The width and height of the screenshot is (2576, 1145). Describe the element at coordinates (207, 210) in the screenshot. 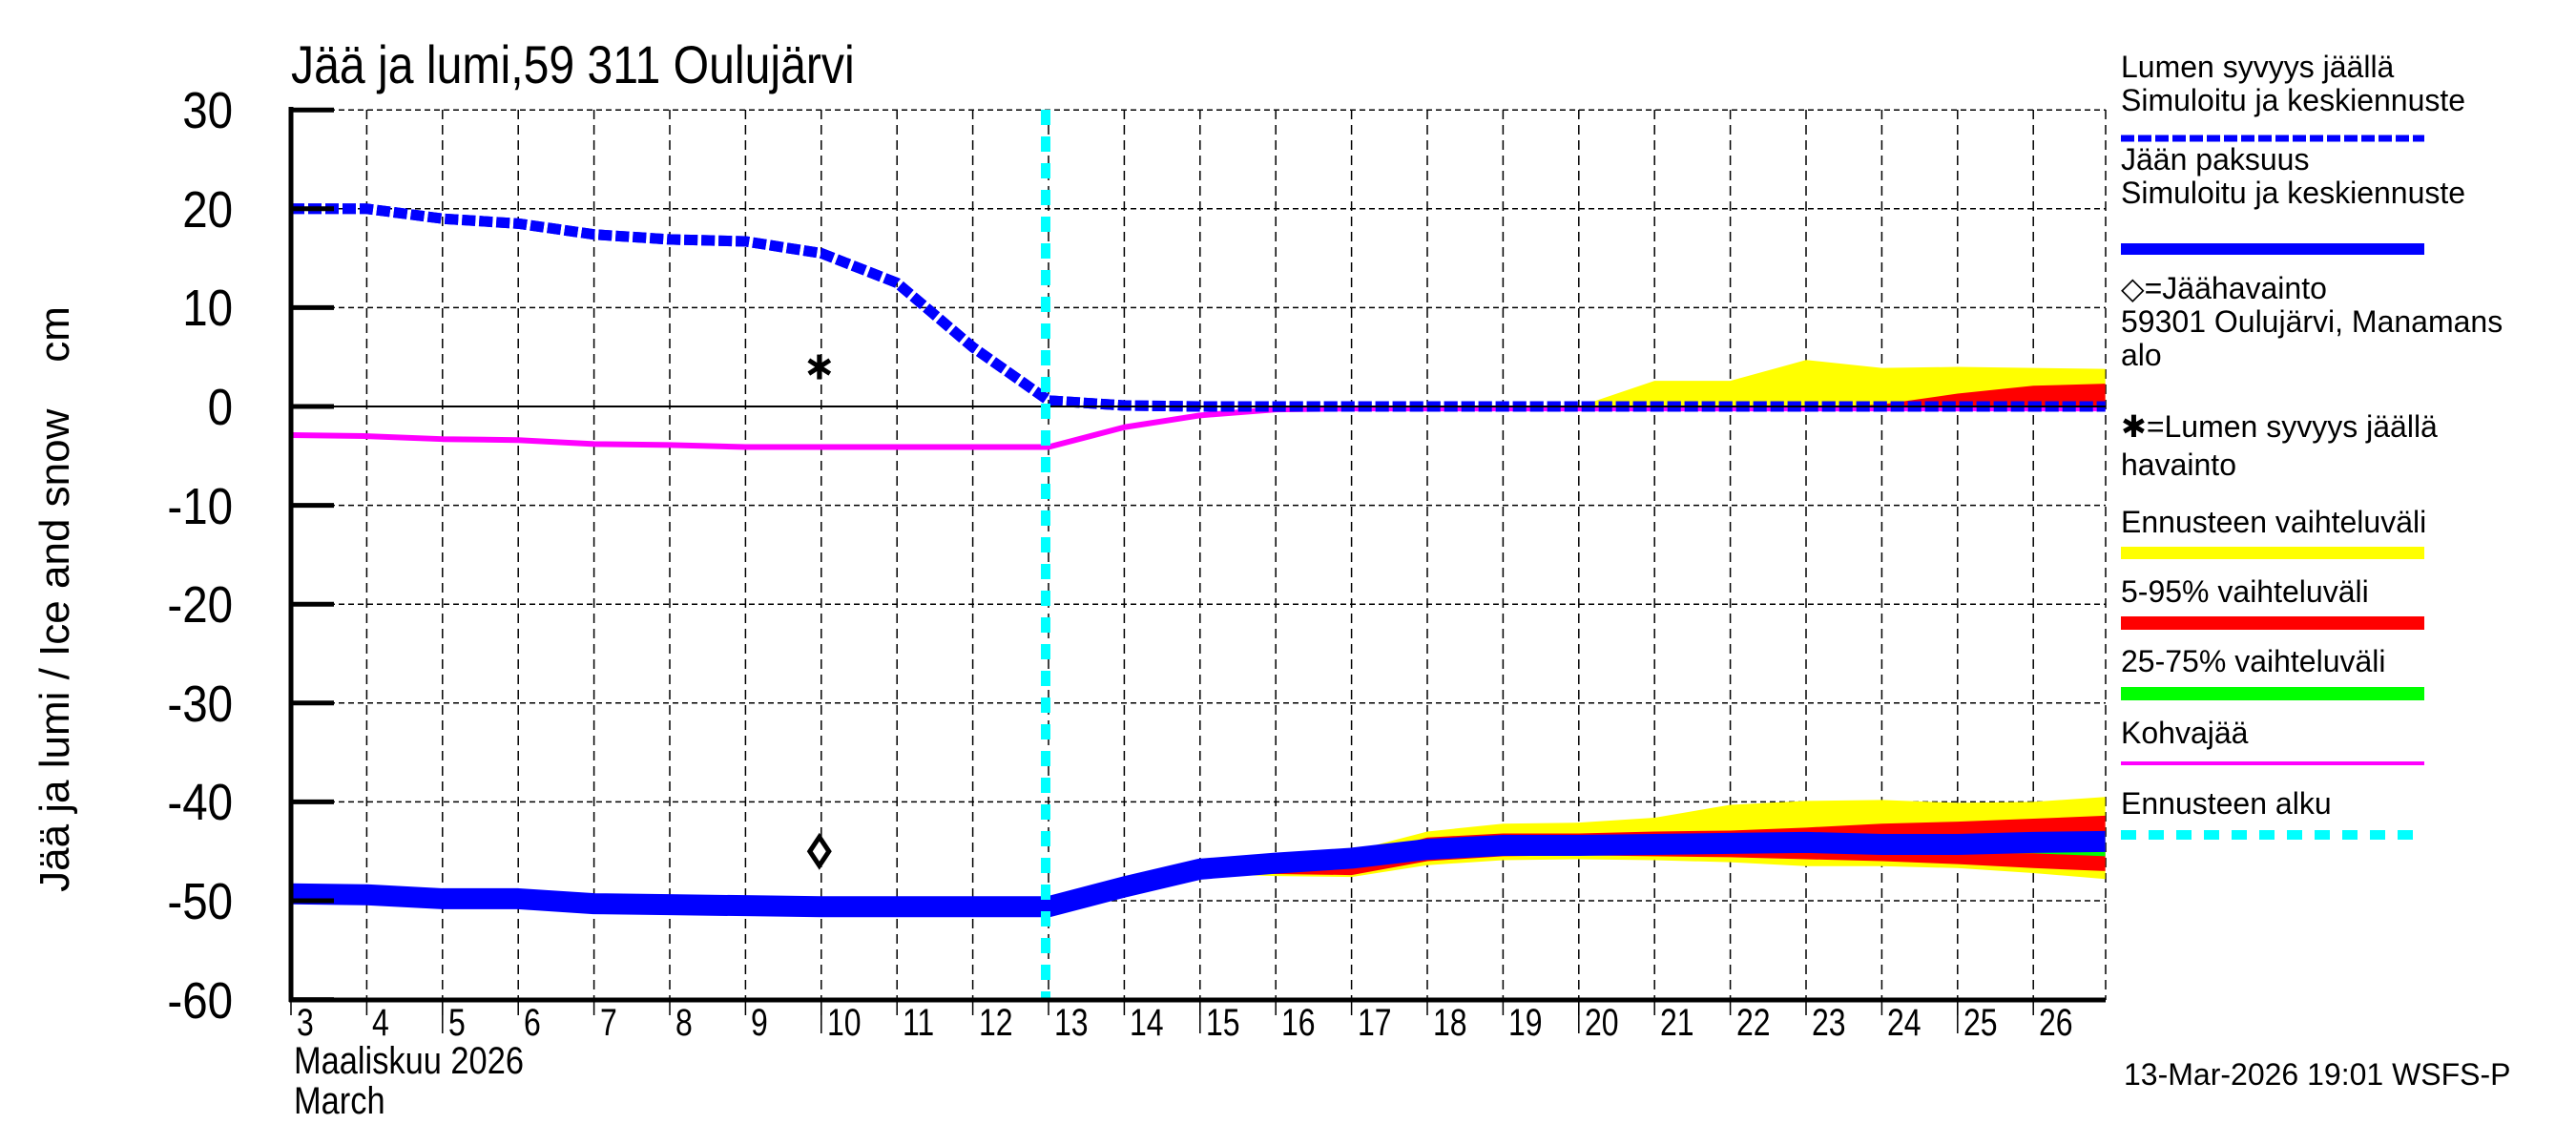

I see `y-tick-label: 20` at that location.